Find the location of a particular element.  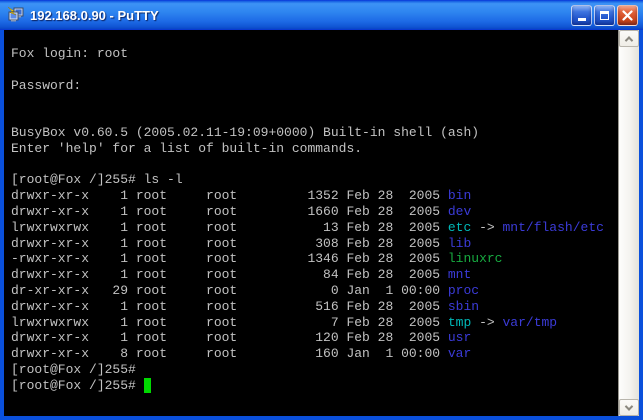

minimize-button is located at coordinates (581, 15).